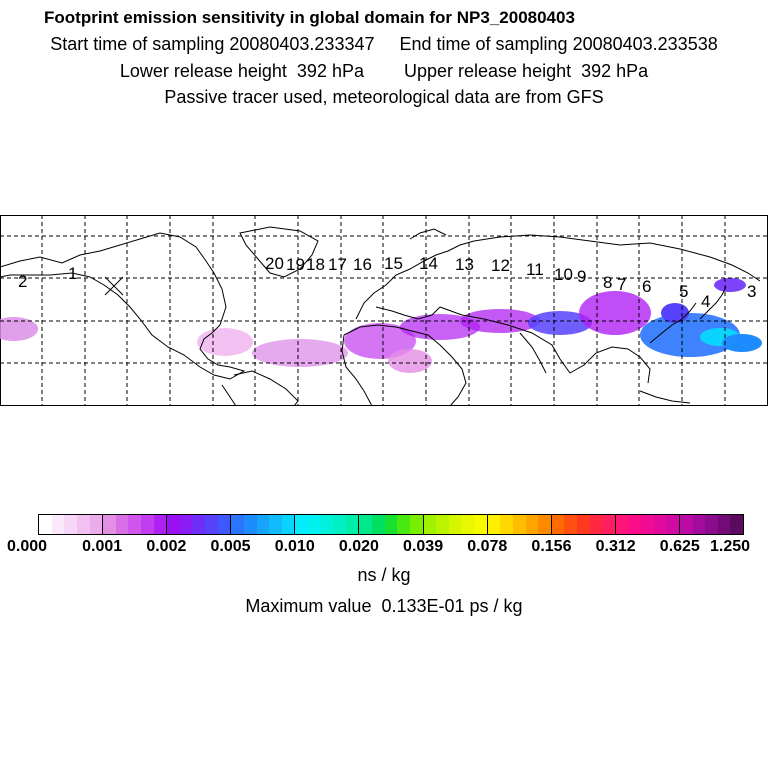  What do you see at coordinates (166, 546) in the screenshot?
I see `colorbar-tick-label: 0.002` at bounding box center [166, 546].